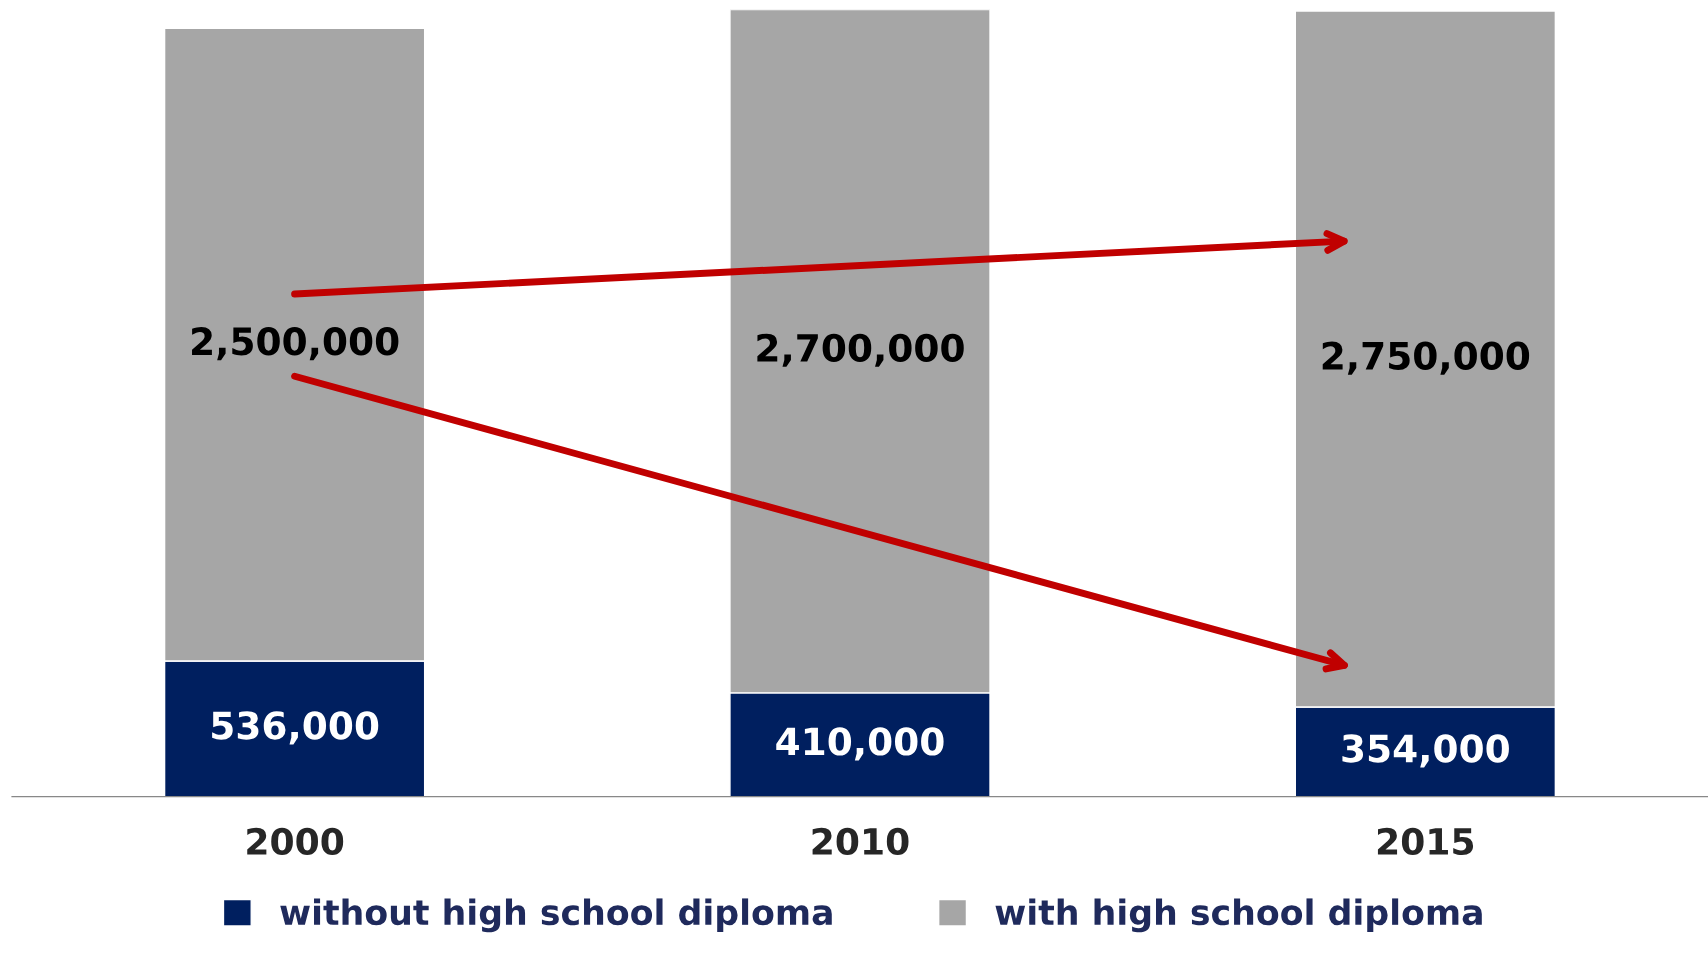  What do you see at coordinates (860, 350) in the screenshot?
I see `data-label: 2,700,000` at bounding box center [860, 350].